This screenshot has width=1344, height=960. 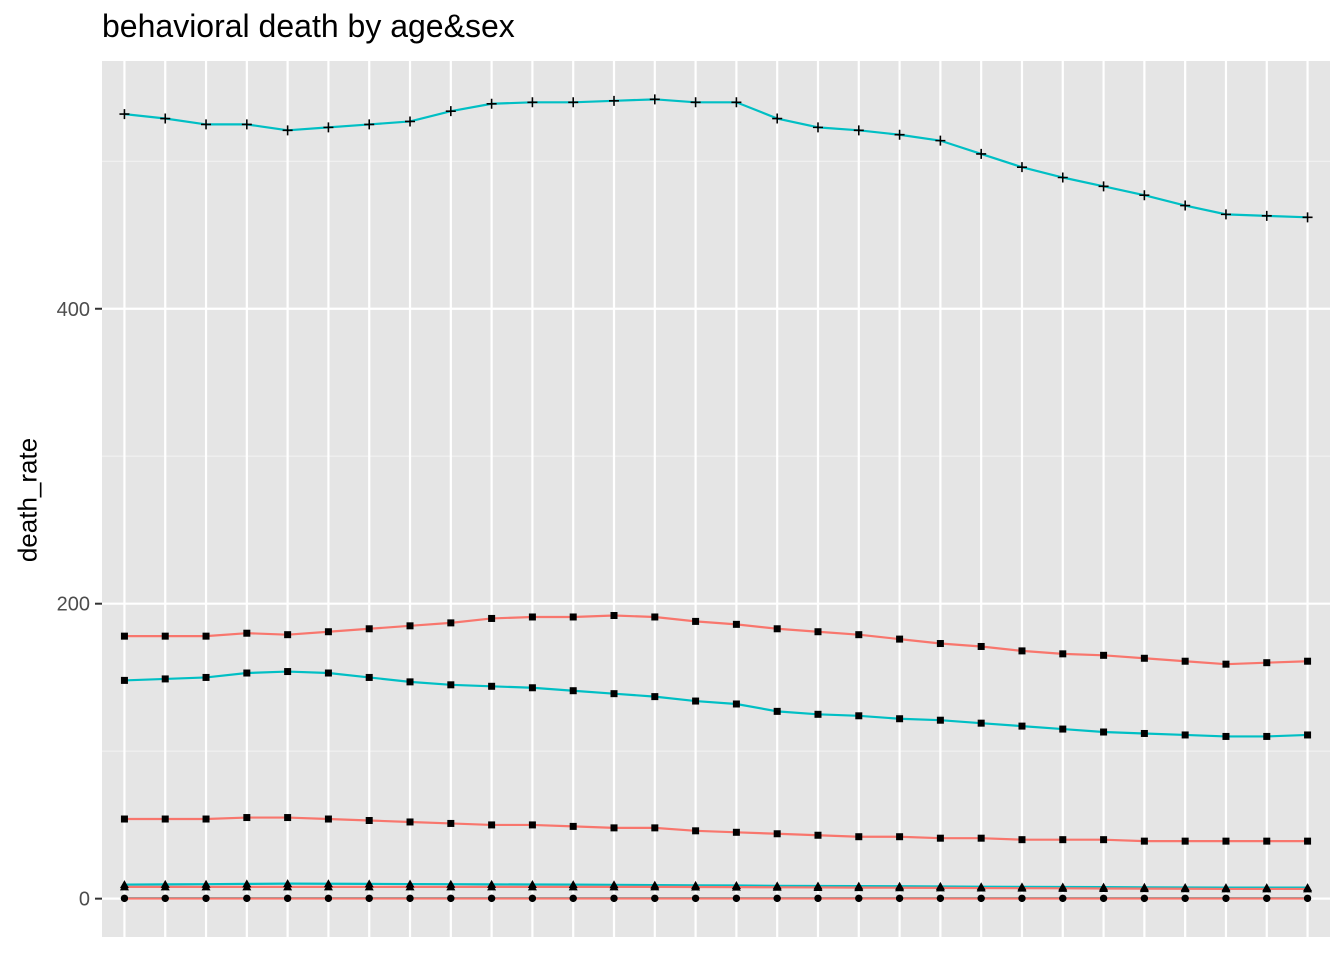 What do you see at coordinates (73, 310) in the screenshot?
I see `y-tick-label: 400` at bounding box center [73, 310].